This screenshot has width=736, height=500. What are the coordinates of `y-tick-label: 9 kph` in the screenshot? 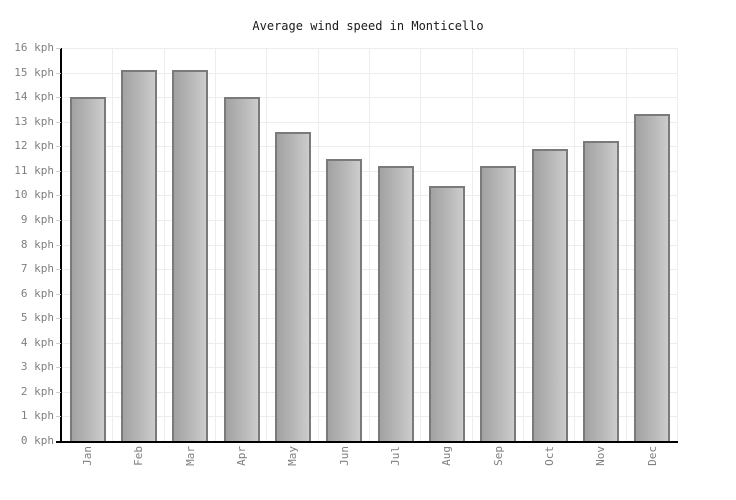 It's located at (37, 219).